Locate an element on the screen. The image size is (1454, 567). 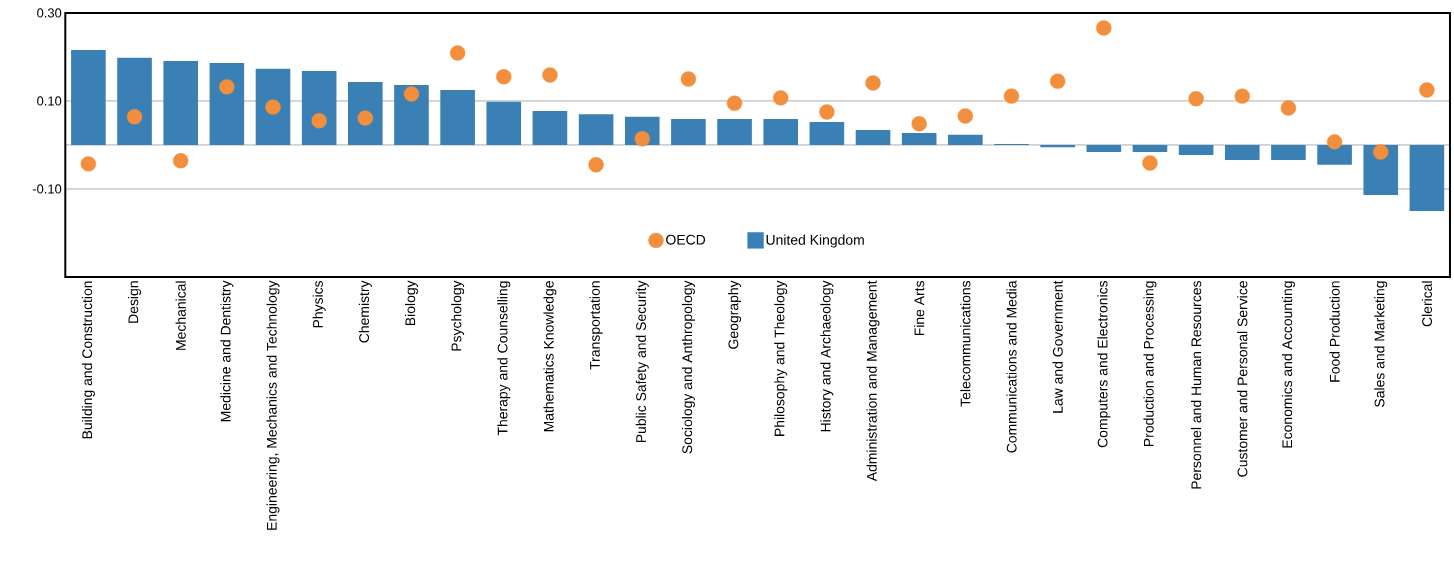
x-tick-label: Biology is located at coordinates (411, 303).